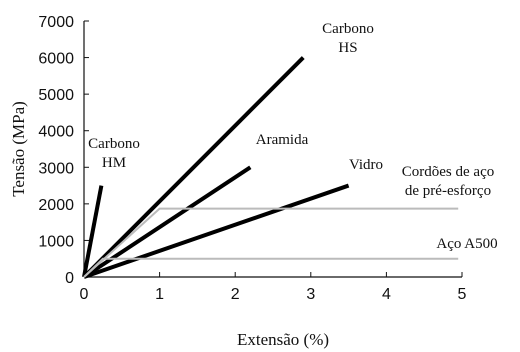 The height and width of the screenshot is (352, 520). I want to click on y-tick-label: 2000, so click(56, 205).